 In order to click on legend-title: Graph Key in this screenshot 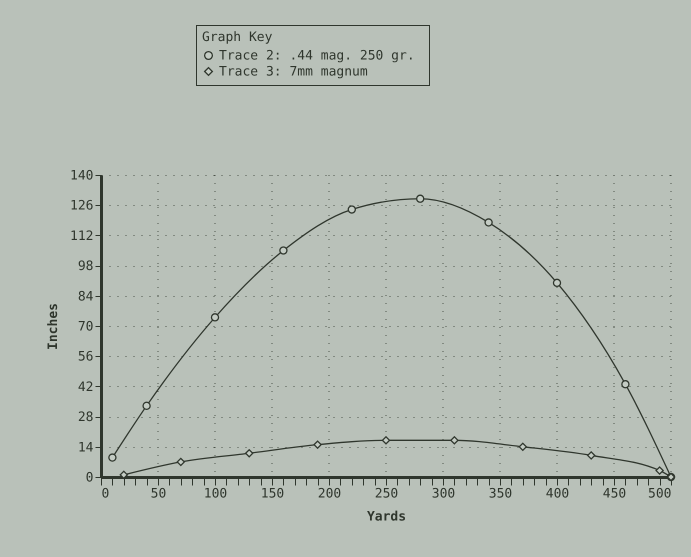, I will do `click(237, 37)`.